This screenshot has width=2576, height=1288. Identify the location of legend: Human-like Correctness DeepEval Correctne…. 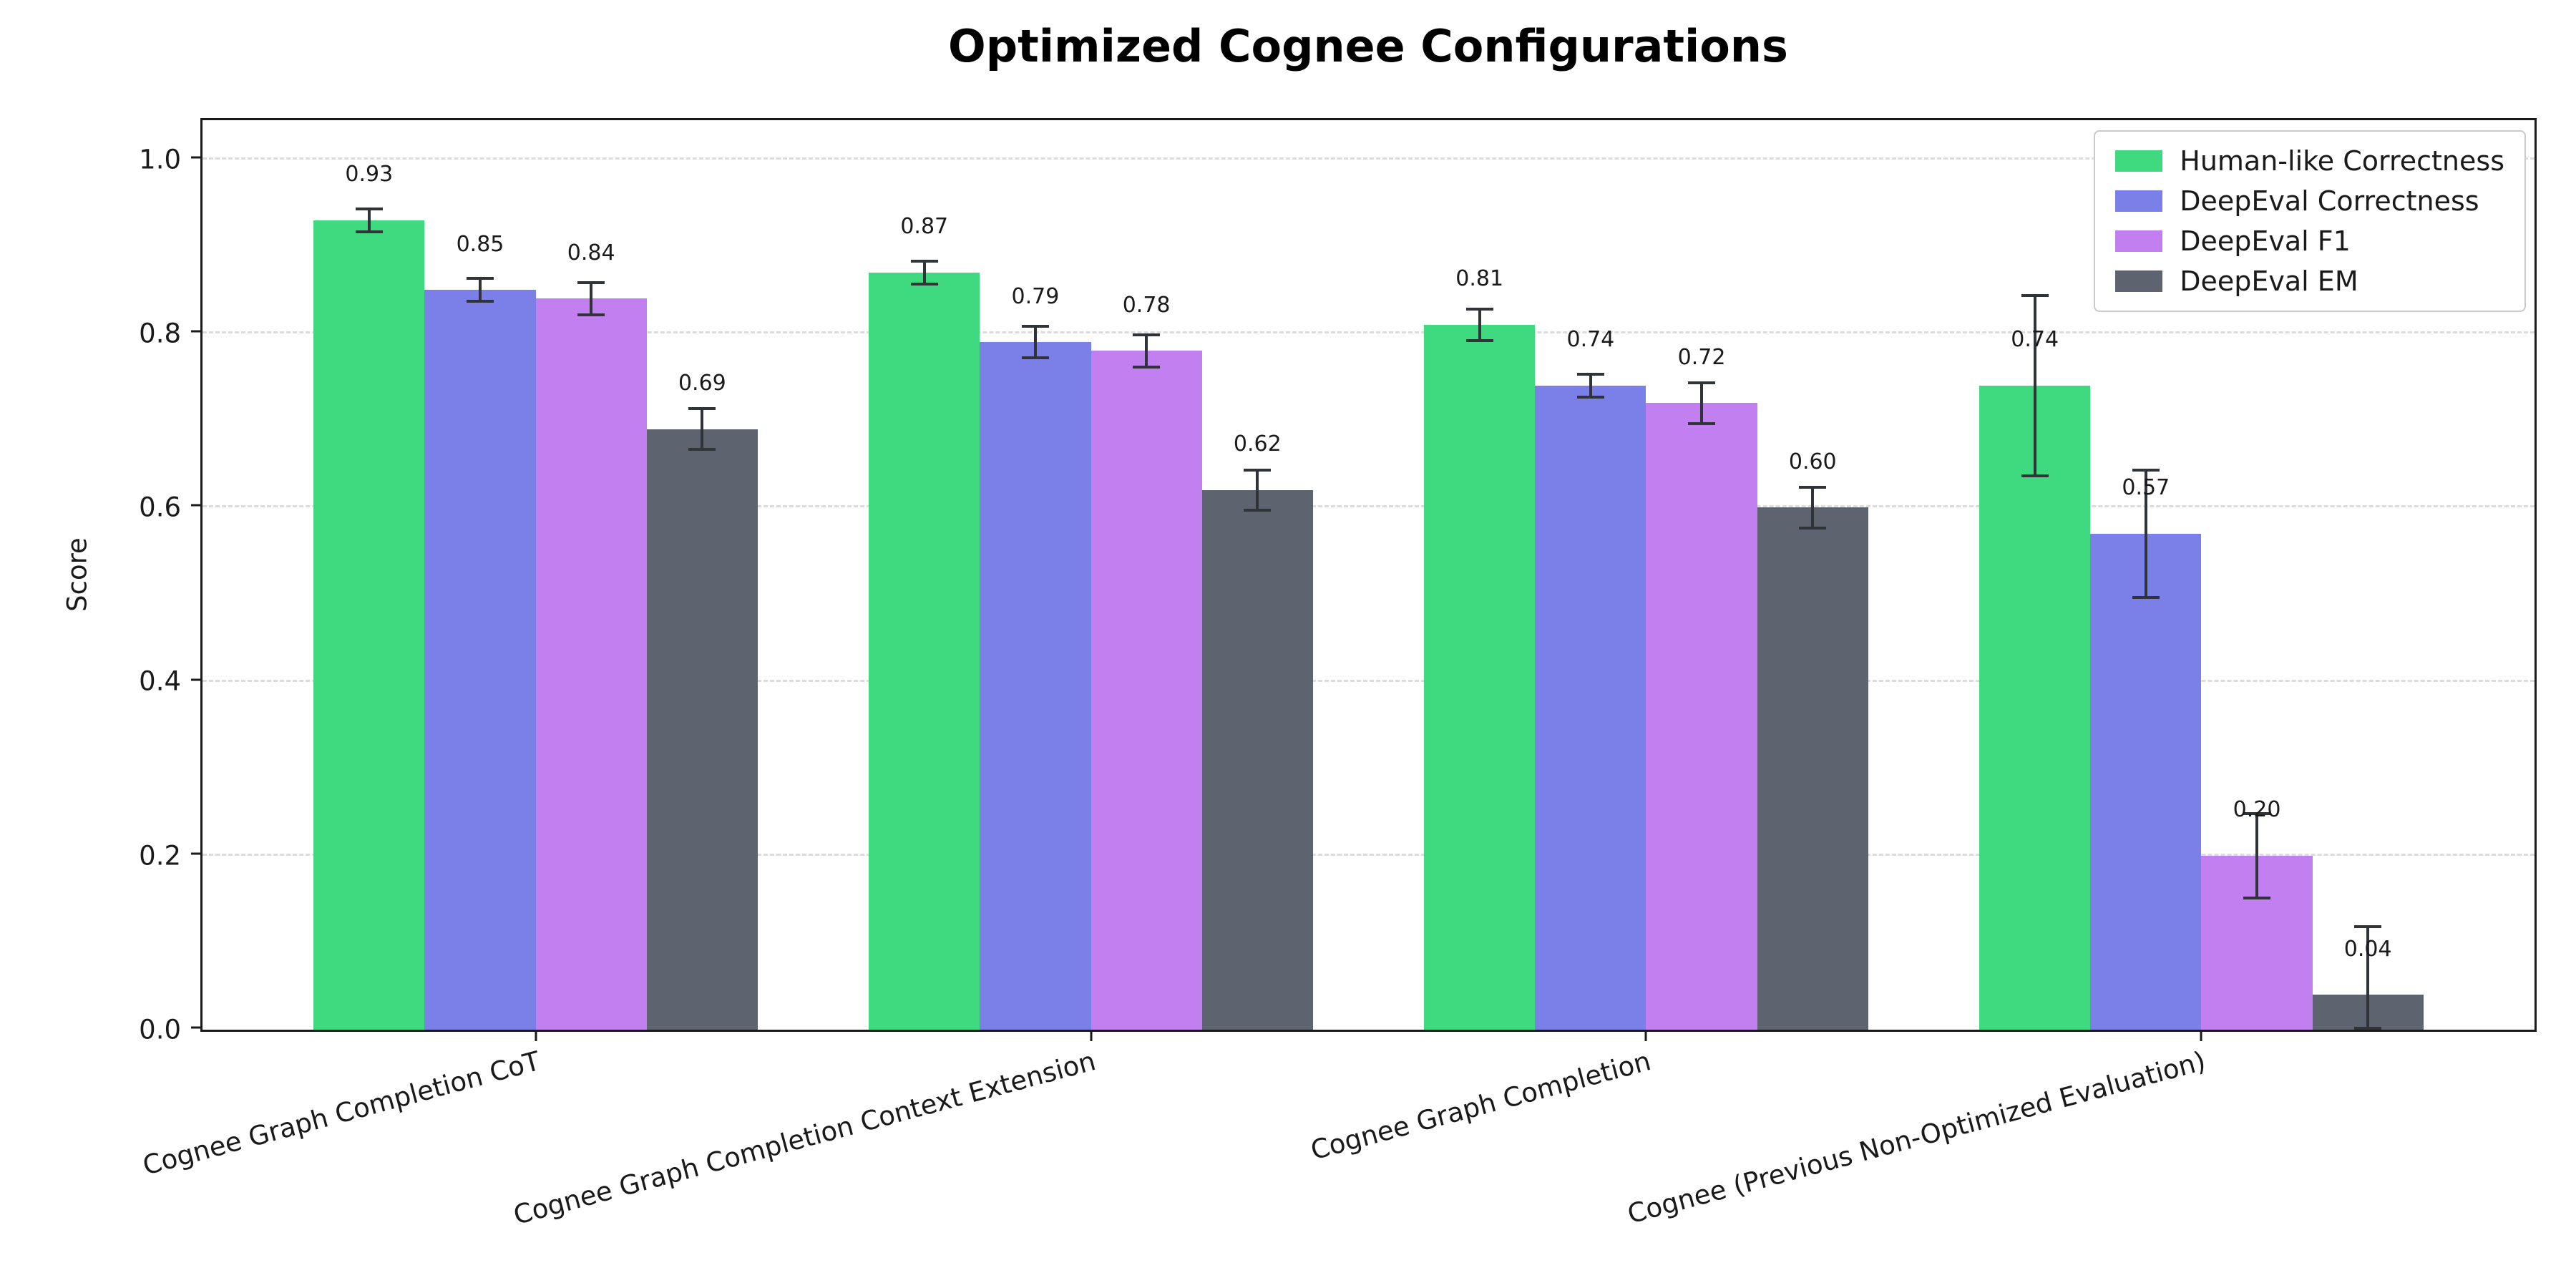
(2310, 221).